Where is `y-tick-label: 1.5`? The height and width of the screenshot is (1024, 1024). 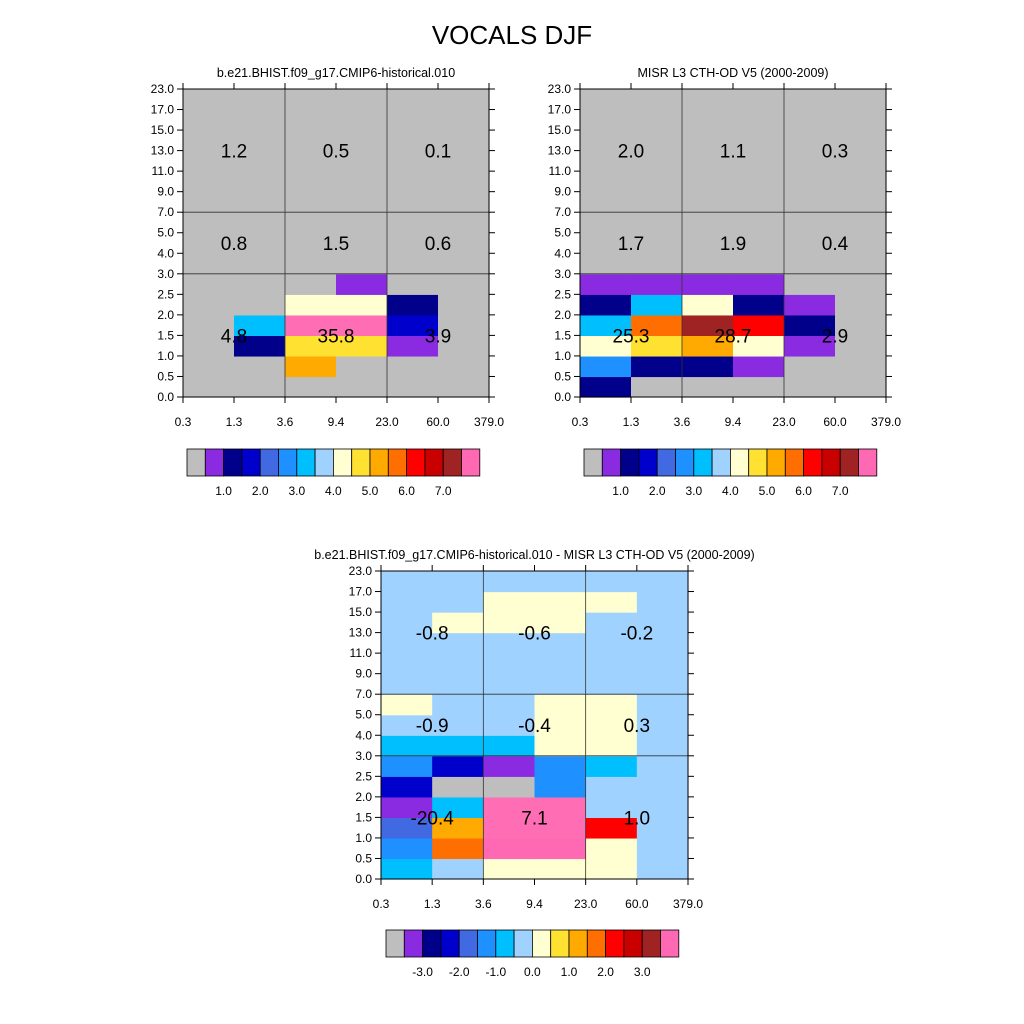
y-tick-label: 1.5 is located at coordinates (562, 335).